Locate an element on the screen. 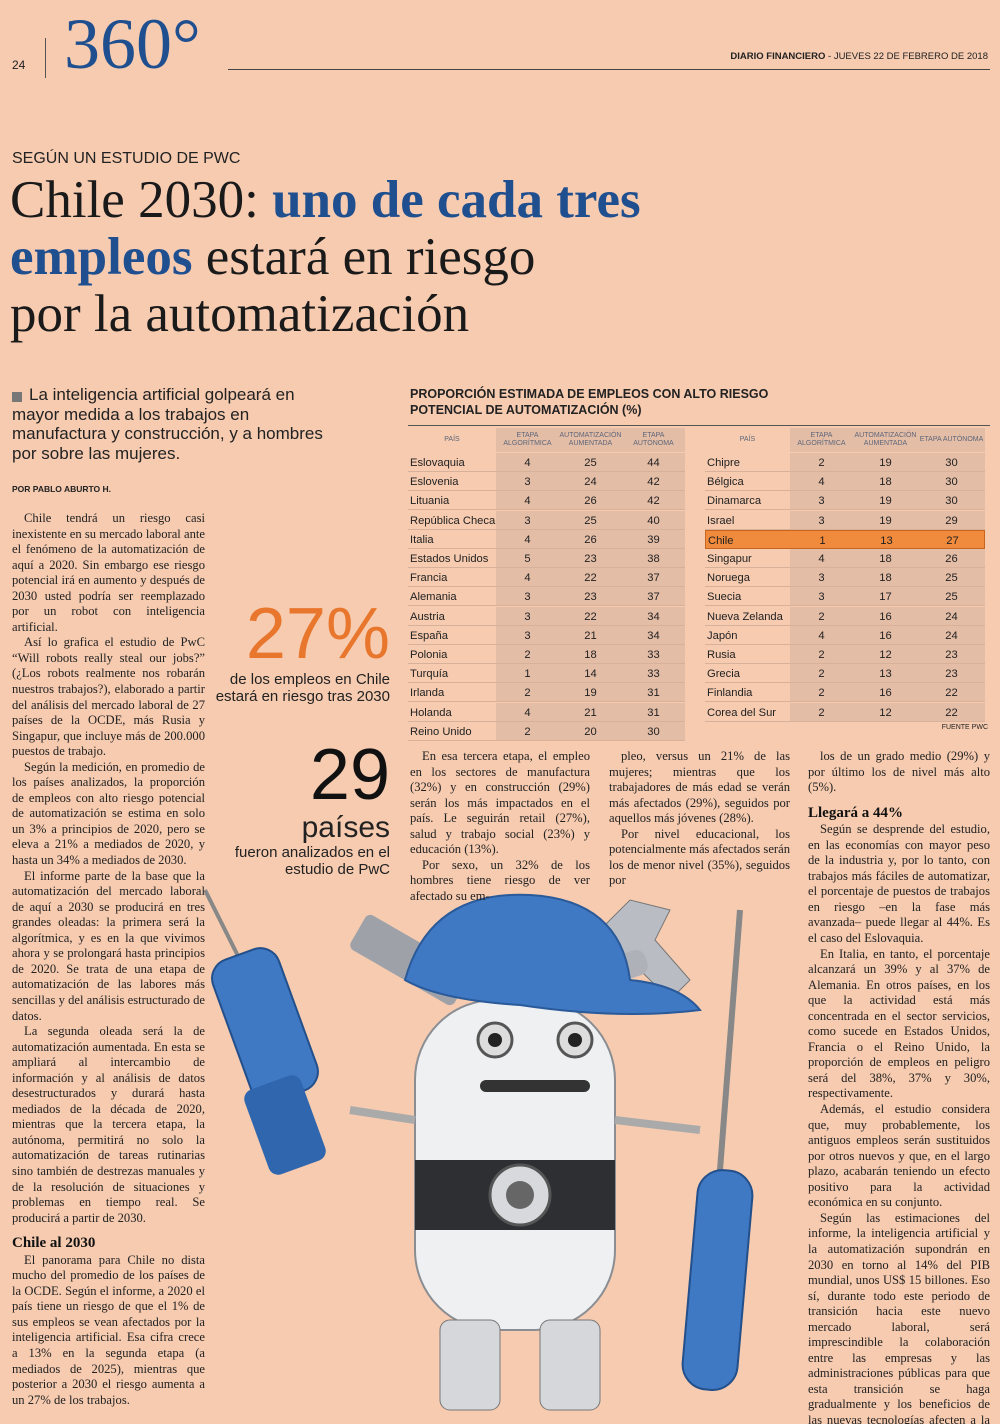  callout-caption: fueron analizados en el estudio de PwC is located at coordinates (312, 861).